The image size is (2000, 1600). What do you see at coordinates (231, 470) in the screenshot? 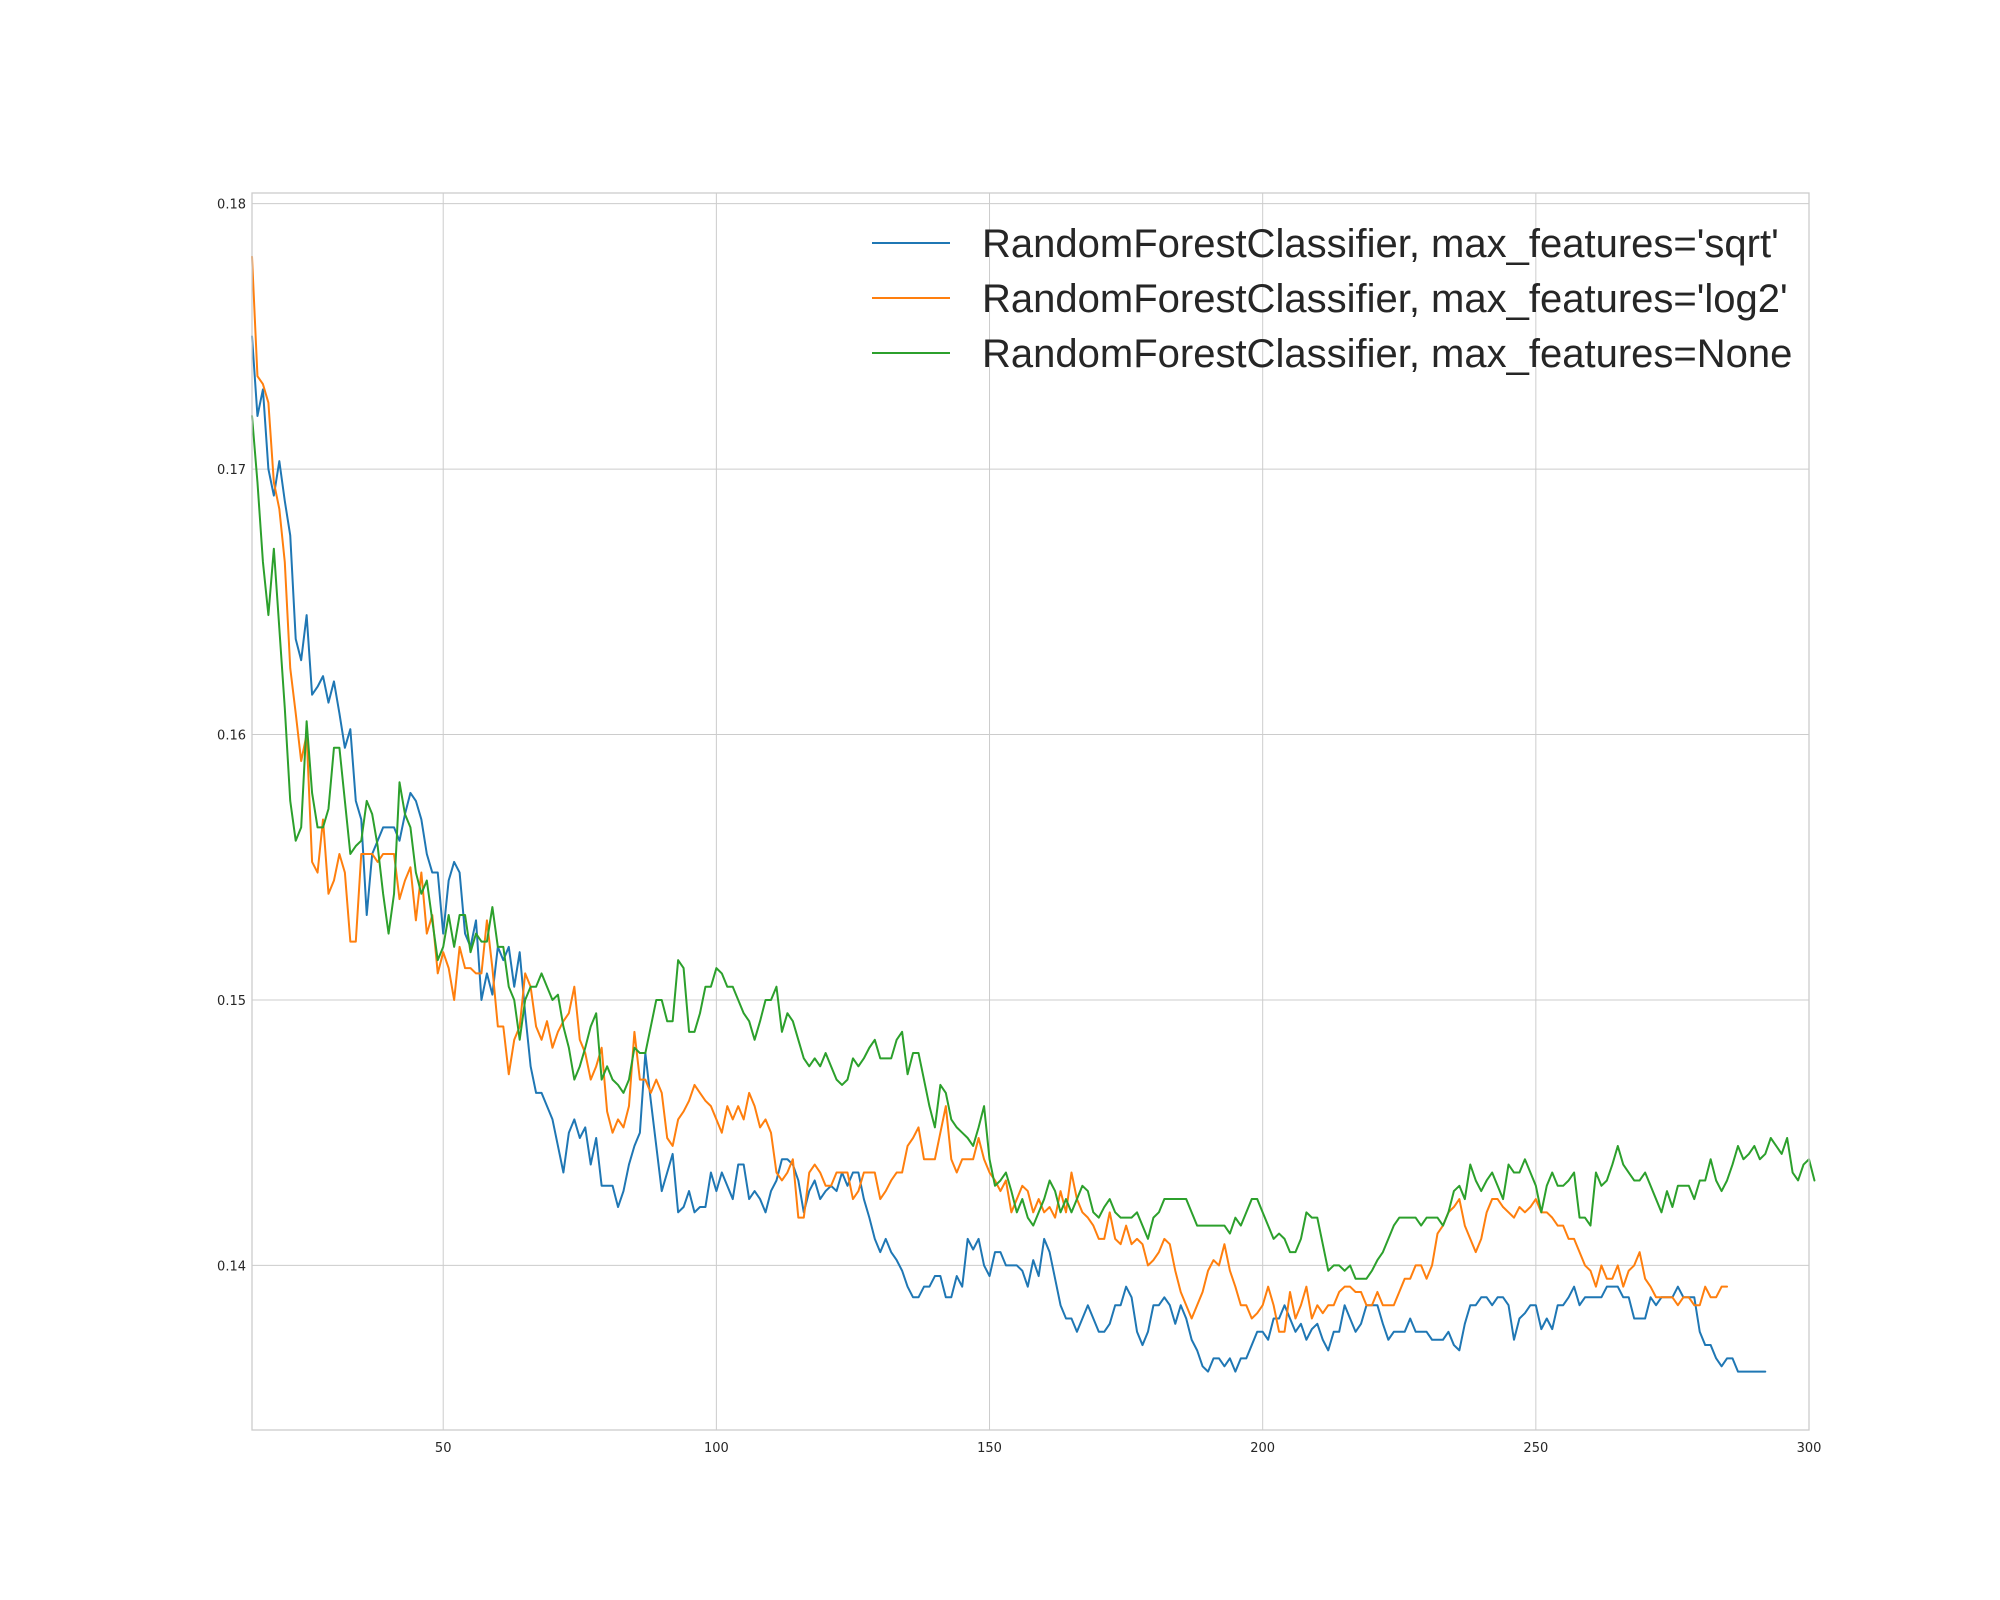
I see `y-tick-label: 0.17` at bounding box center [231, 470].